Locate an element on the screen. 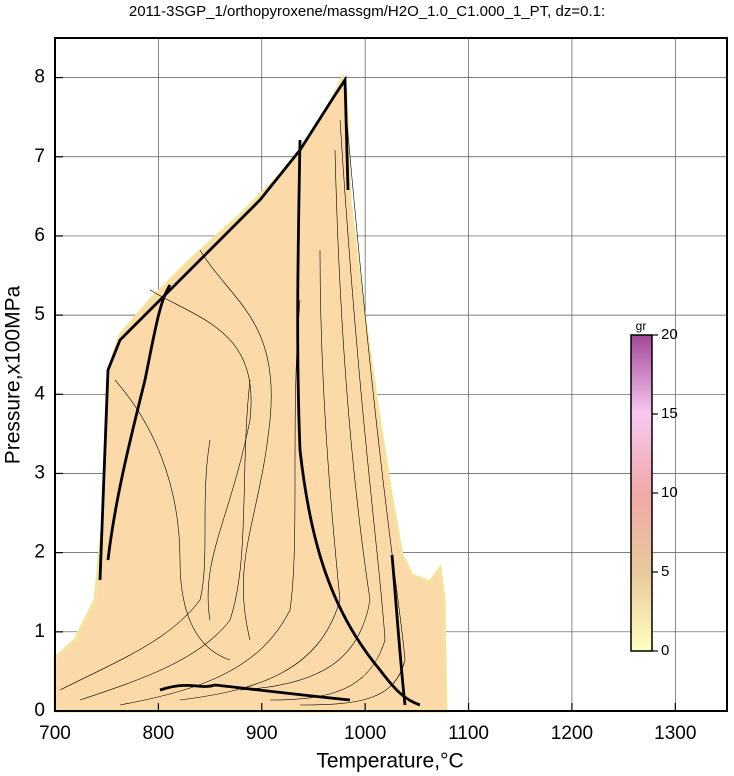  x-tick-label: 1200 is located at coordinates (572, 733).